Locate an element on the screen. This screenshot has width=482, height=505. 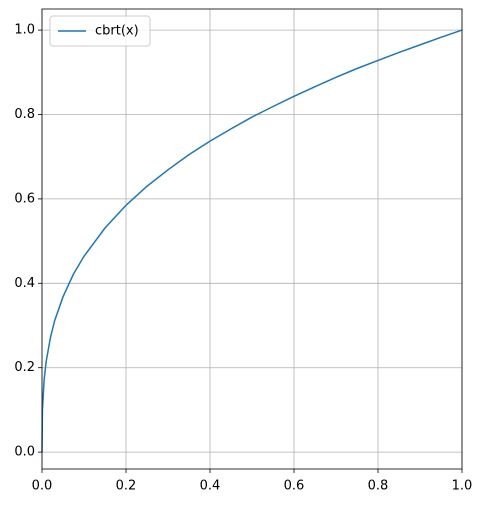
y-tick-label: 0.6 is located at coordinates (24, 198).